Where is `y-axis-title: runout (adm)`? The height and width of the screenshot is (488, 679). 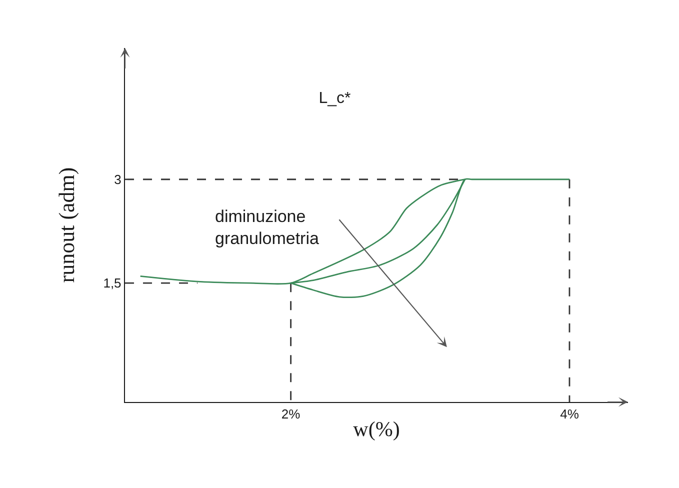
y-axis-title: runout (adm) is located at coordinates (67, 225).